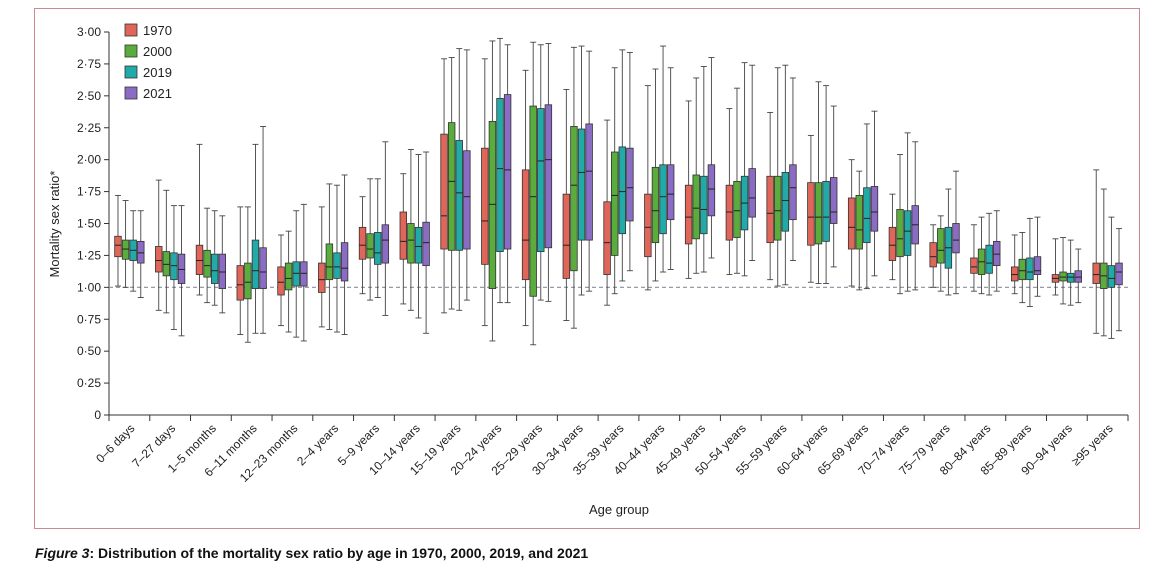 This screenshot has height=567, width=1170. I want to click on y-tick-label: 2·75, so click(89, 64).